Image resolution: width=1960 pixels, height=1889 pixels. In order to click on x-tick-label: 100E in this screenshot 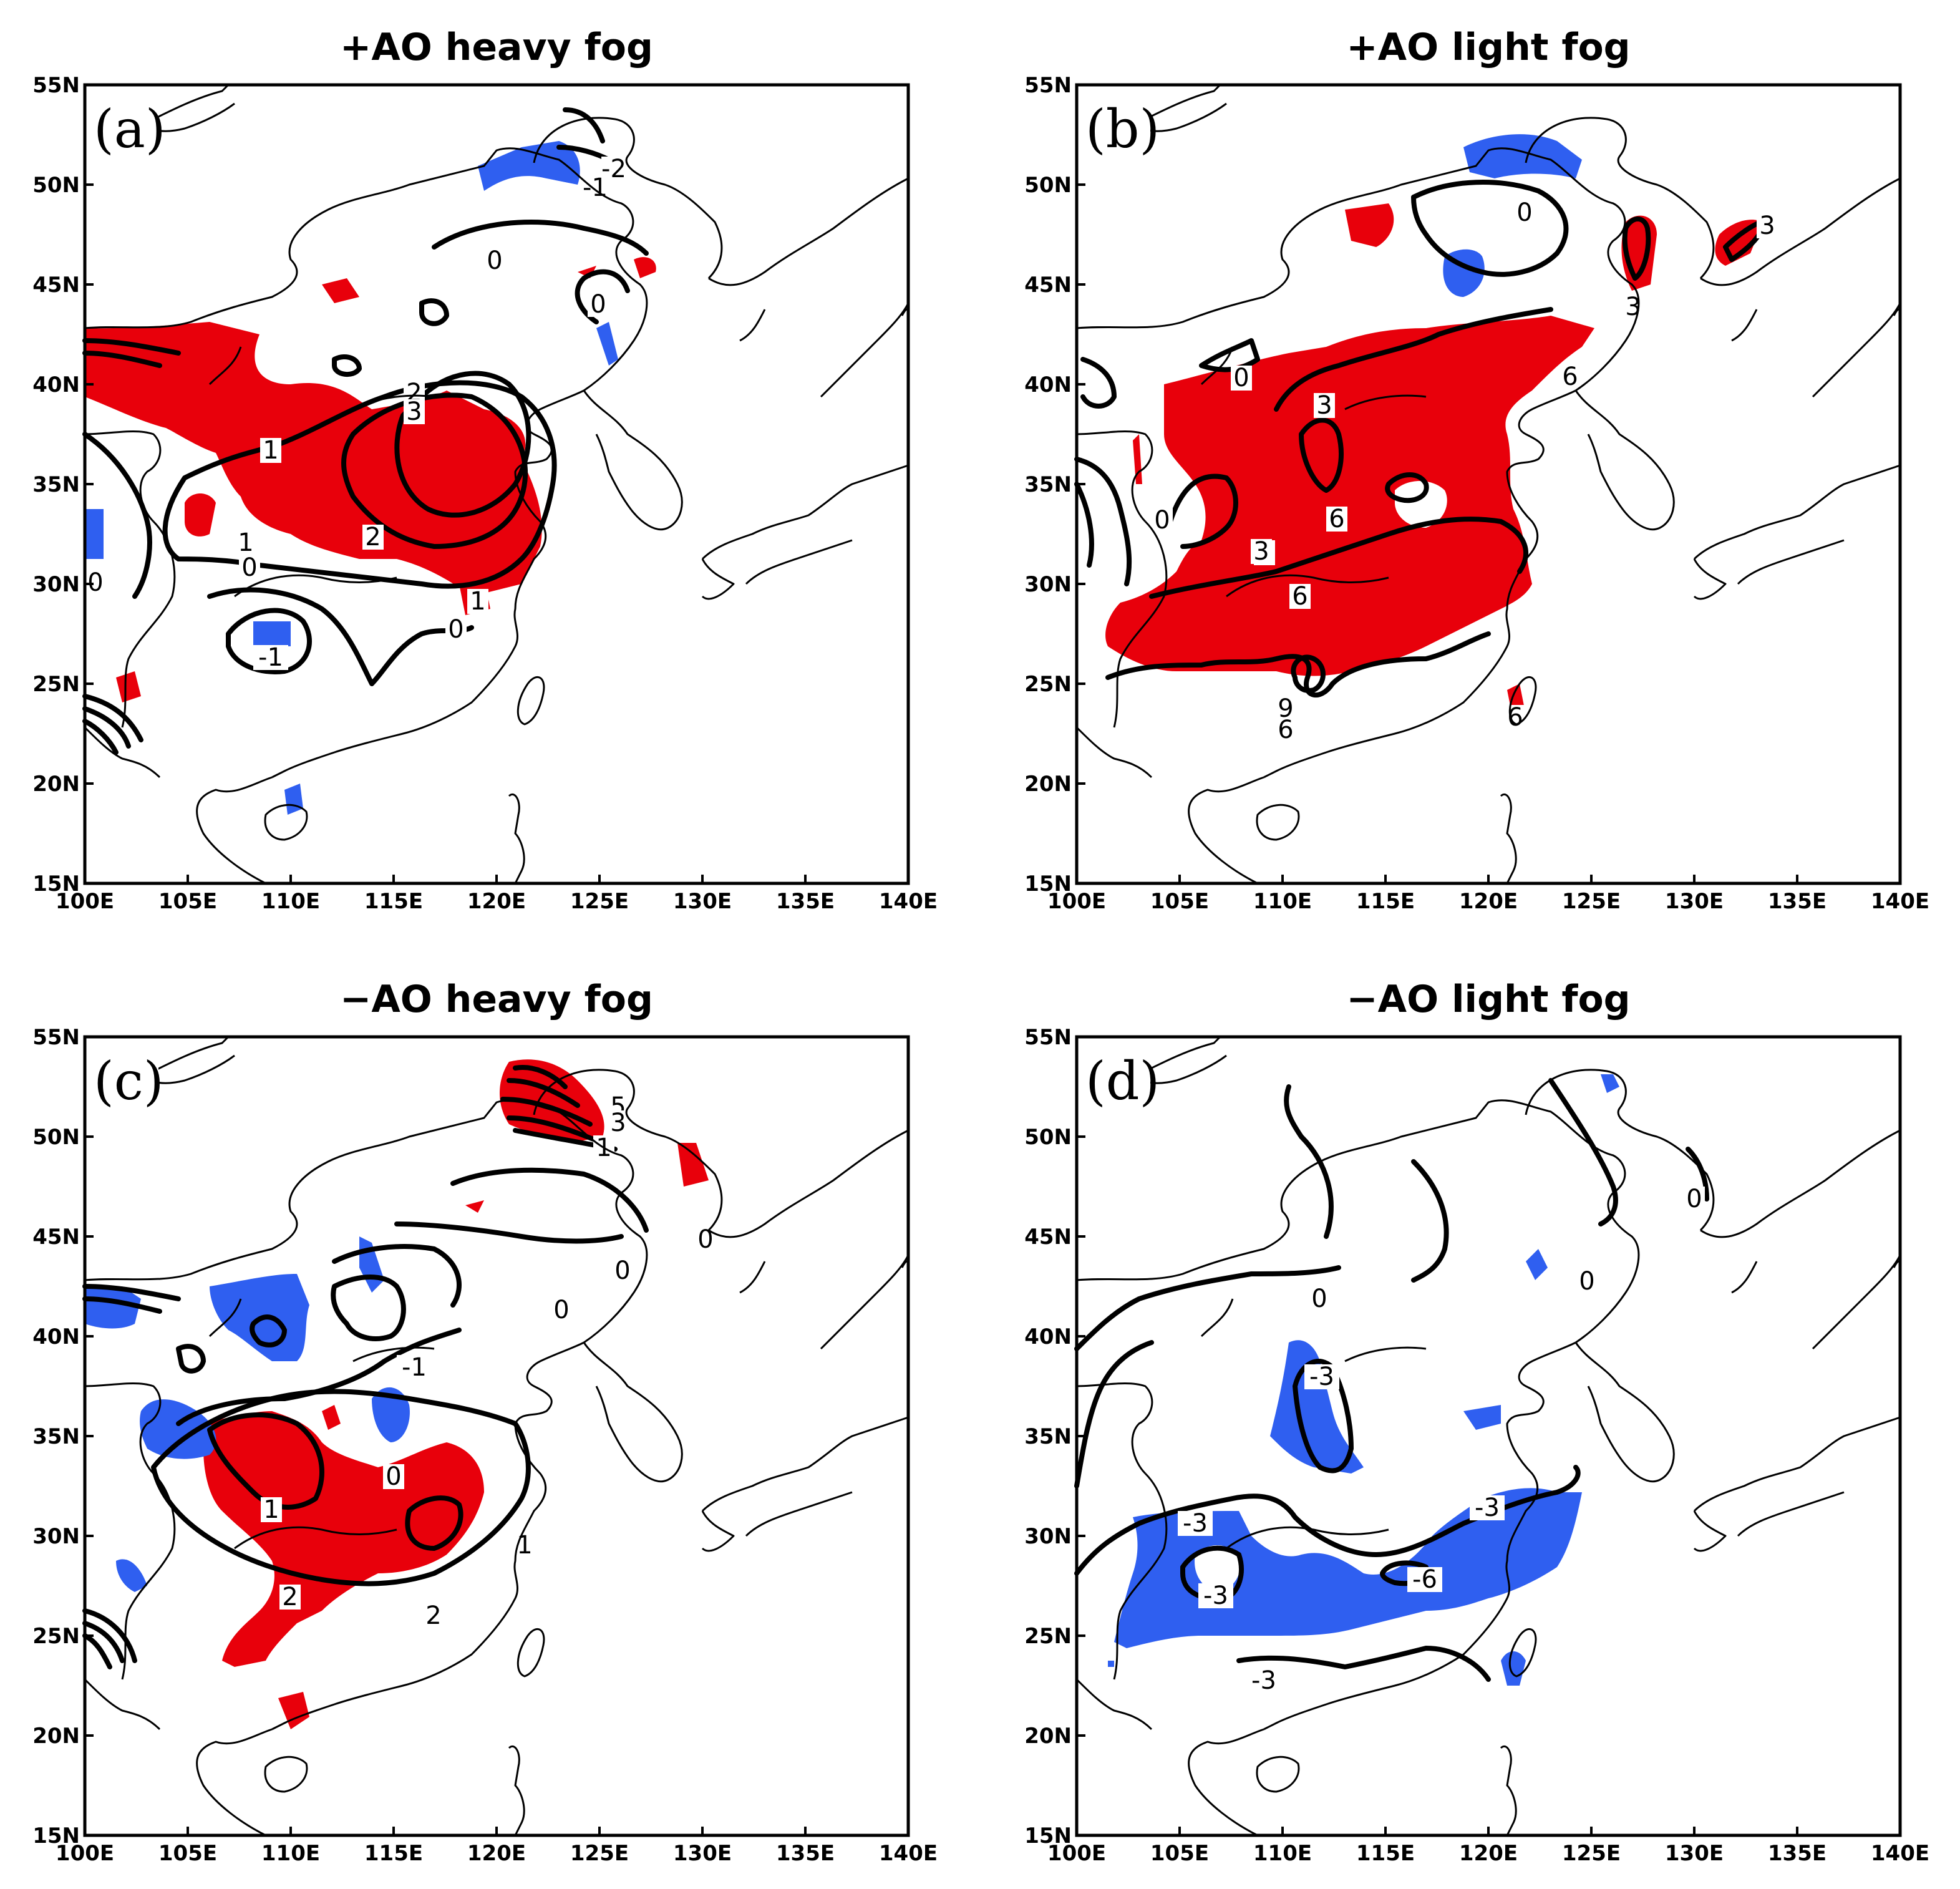, I will do `click(1076, 1853)`.